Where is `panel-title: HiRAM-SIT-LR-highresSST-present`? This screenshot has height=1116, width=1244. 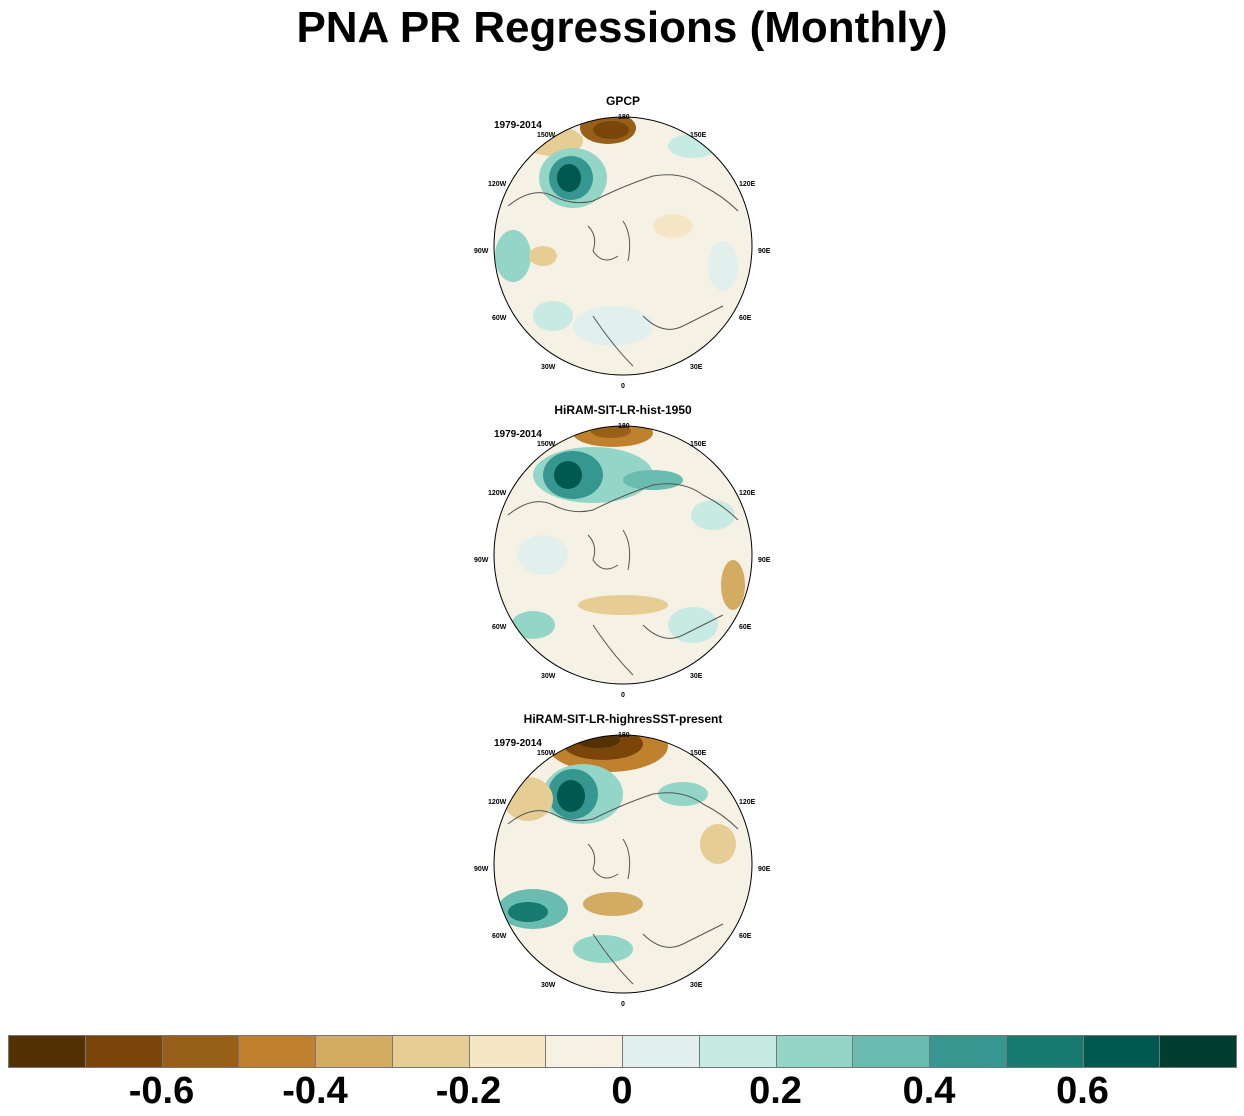
panel-title: HiRAM-SIT-LR-highresSST-present is located at coordinates (623, 719).